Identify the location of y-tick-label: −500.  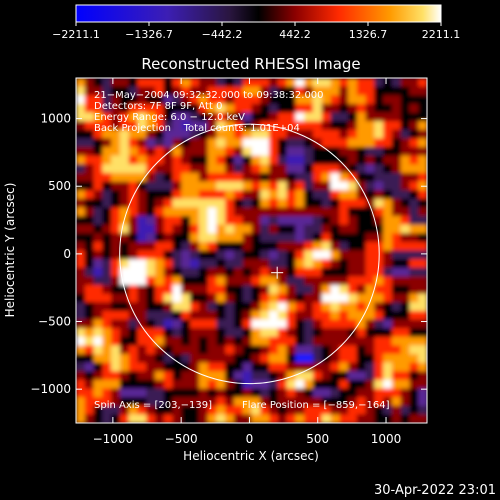
(54, 322).